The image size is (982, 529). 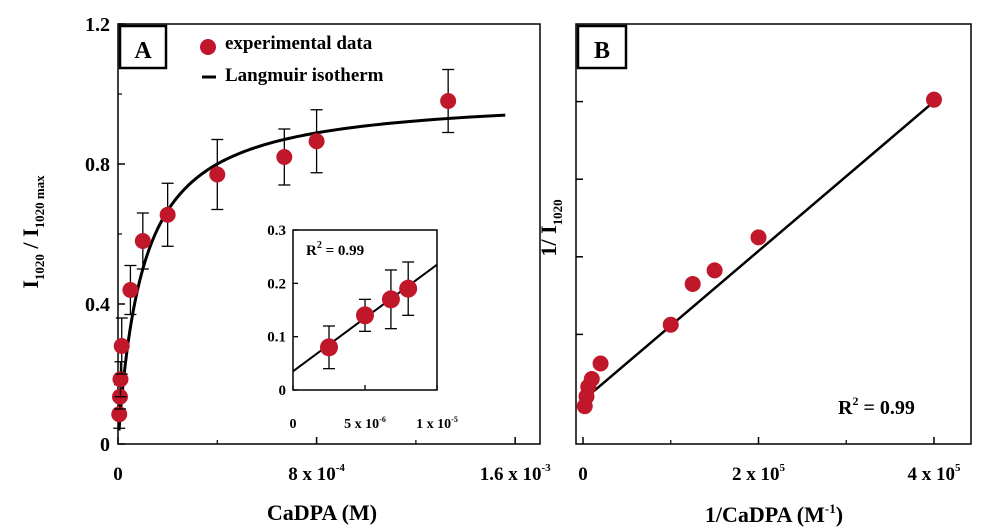 I want to click on panel-b-x-axis-label: 1/CaDPA (M-1), so click(x=774, y=514).